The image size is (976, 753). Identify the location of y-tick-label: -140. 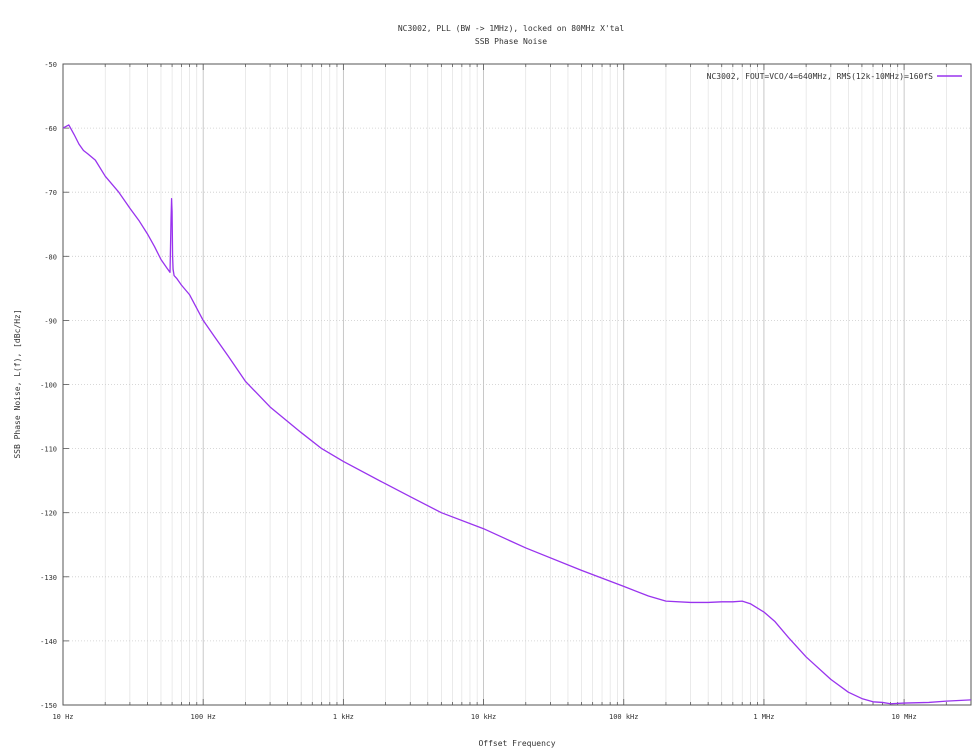
(48, 642).